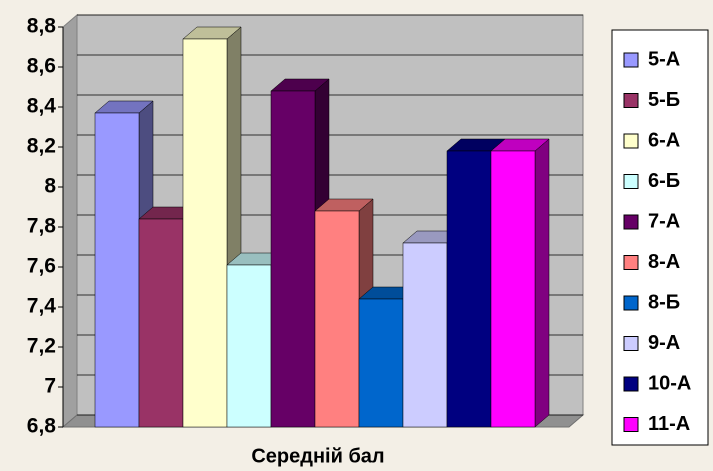 The height and width of the screenshot is (471, 713). What do you see at coordinates (42, 306) in the screenshot?
I see `y-tick-label: 7,4` at bounding box center [42, 306].